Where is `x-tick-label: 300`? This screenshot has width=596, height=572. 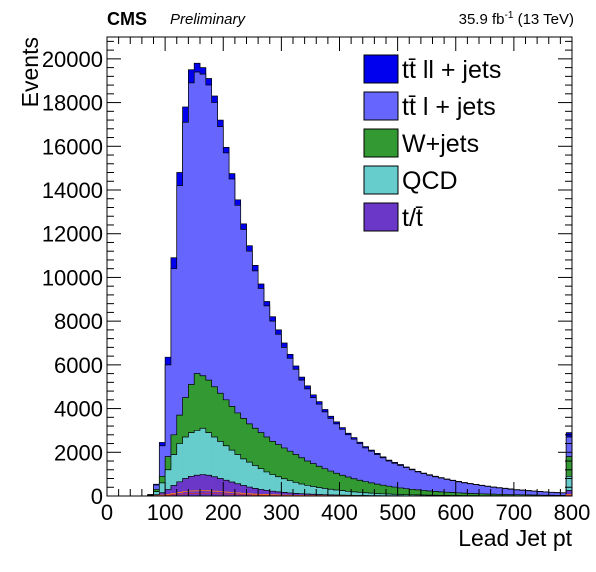
x-tick-label: 300 is located at coordinates (281, 512).